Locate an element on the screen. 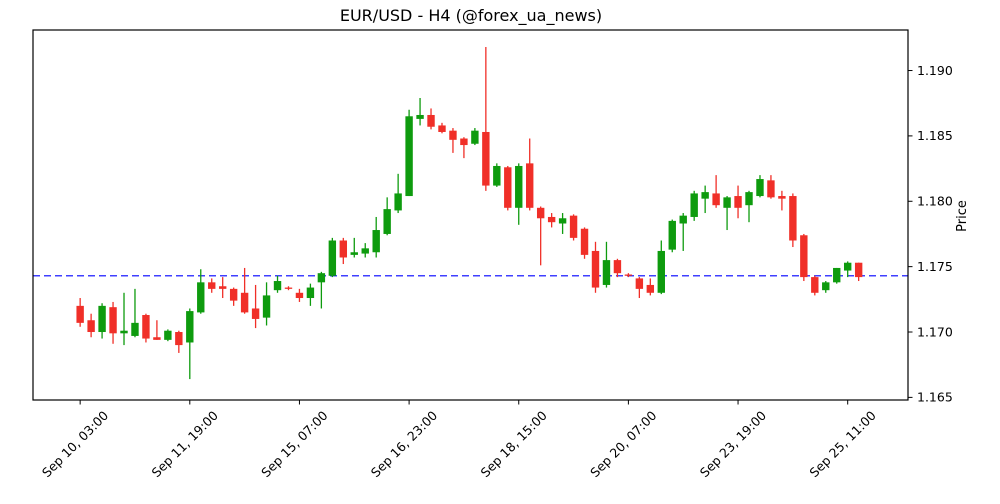 The image size is (1000, 504). price-axis-label: Price is located at coordinates (962, 216).